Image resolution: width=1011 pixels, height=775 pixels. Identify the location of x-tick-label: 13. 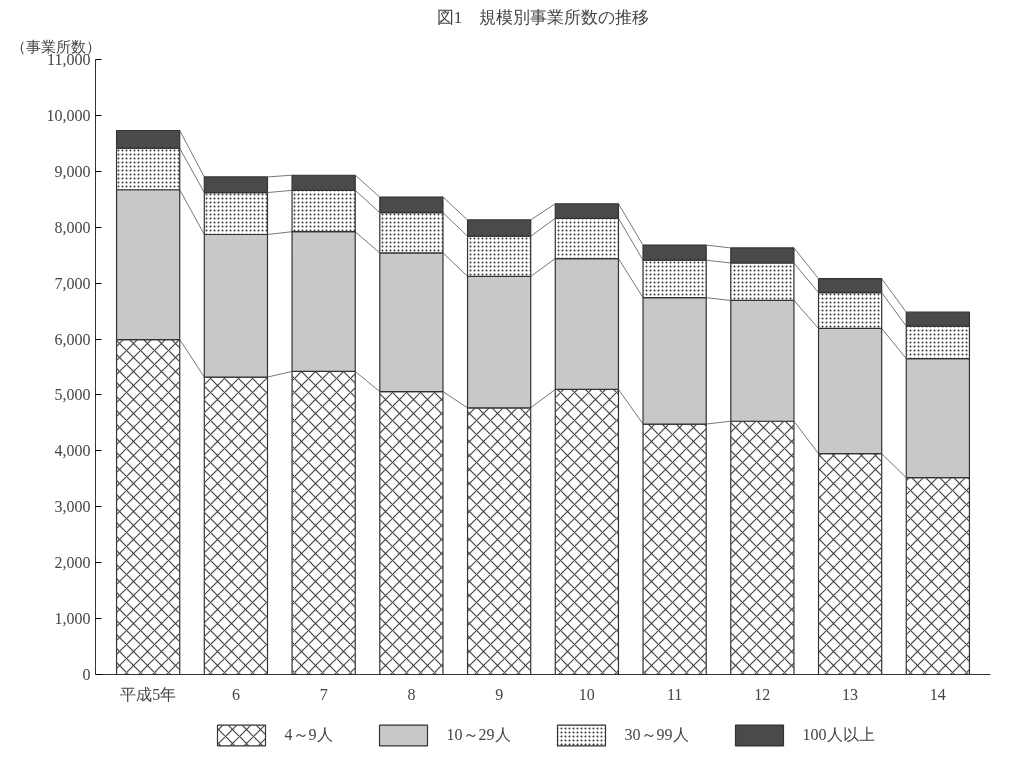
(850, 694).